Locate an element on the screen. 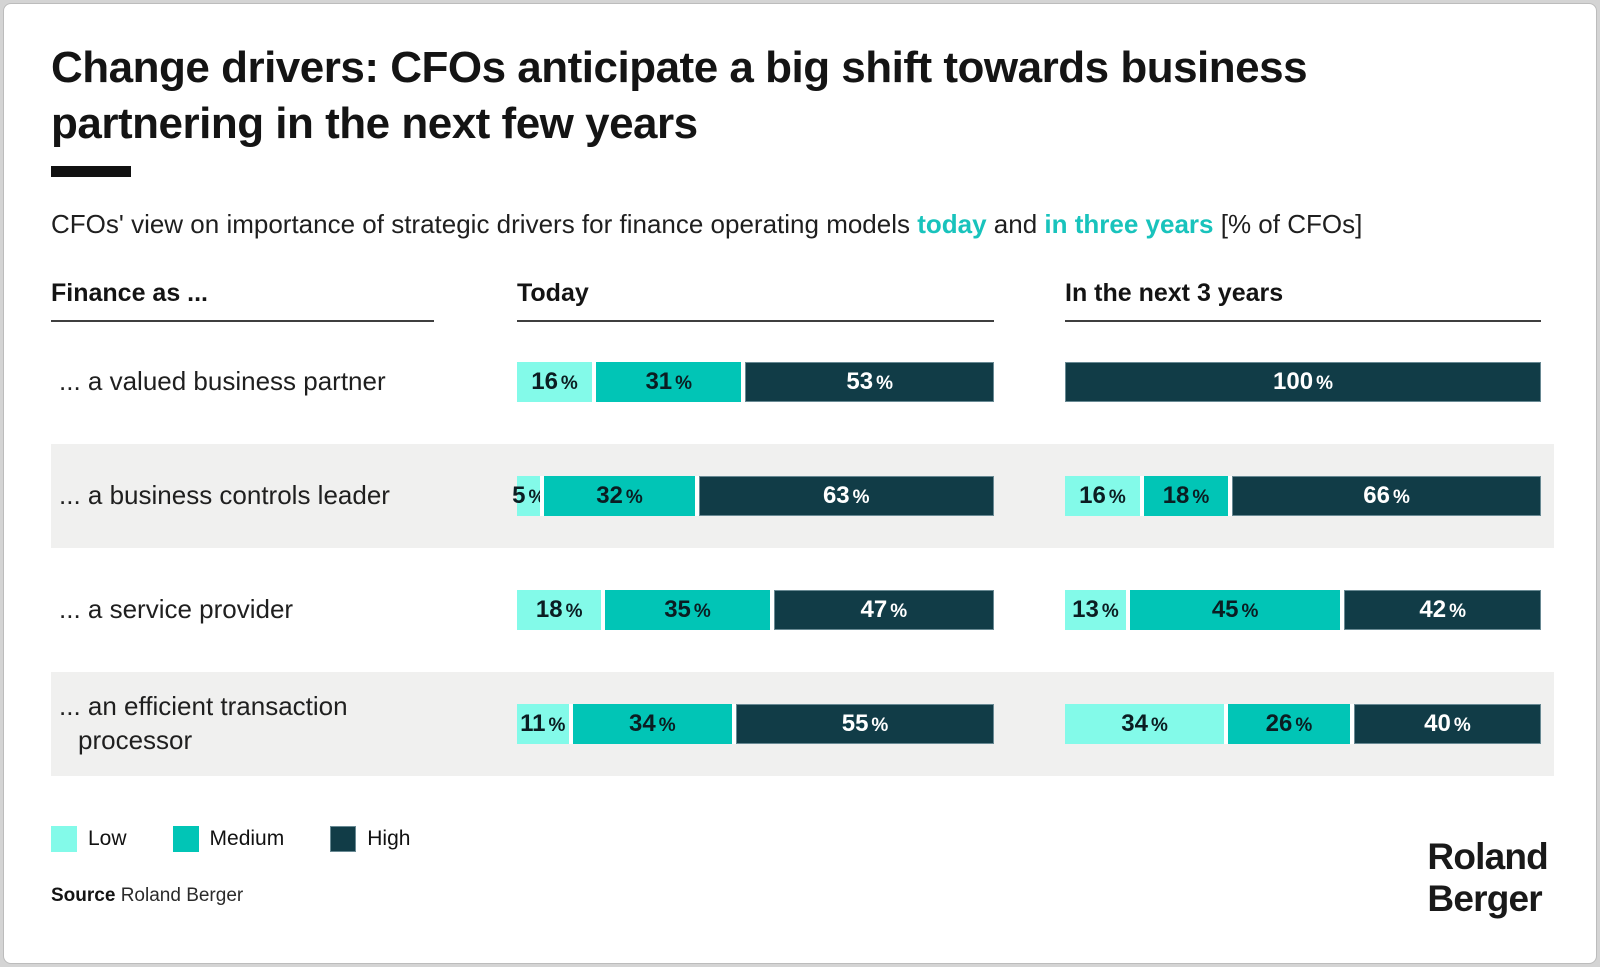 This screenshot has width=1600, height=967. bar-segment-high: 100% is located at coordinates (1303, 382).